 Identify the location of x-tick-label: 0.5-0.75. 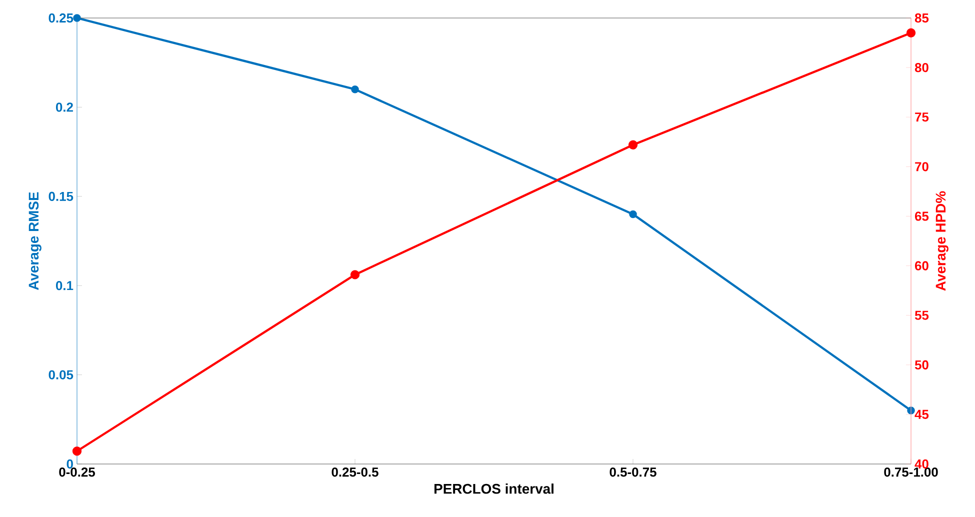
(633, 472).